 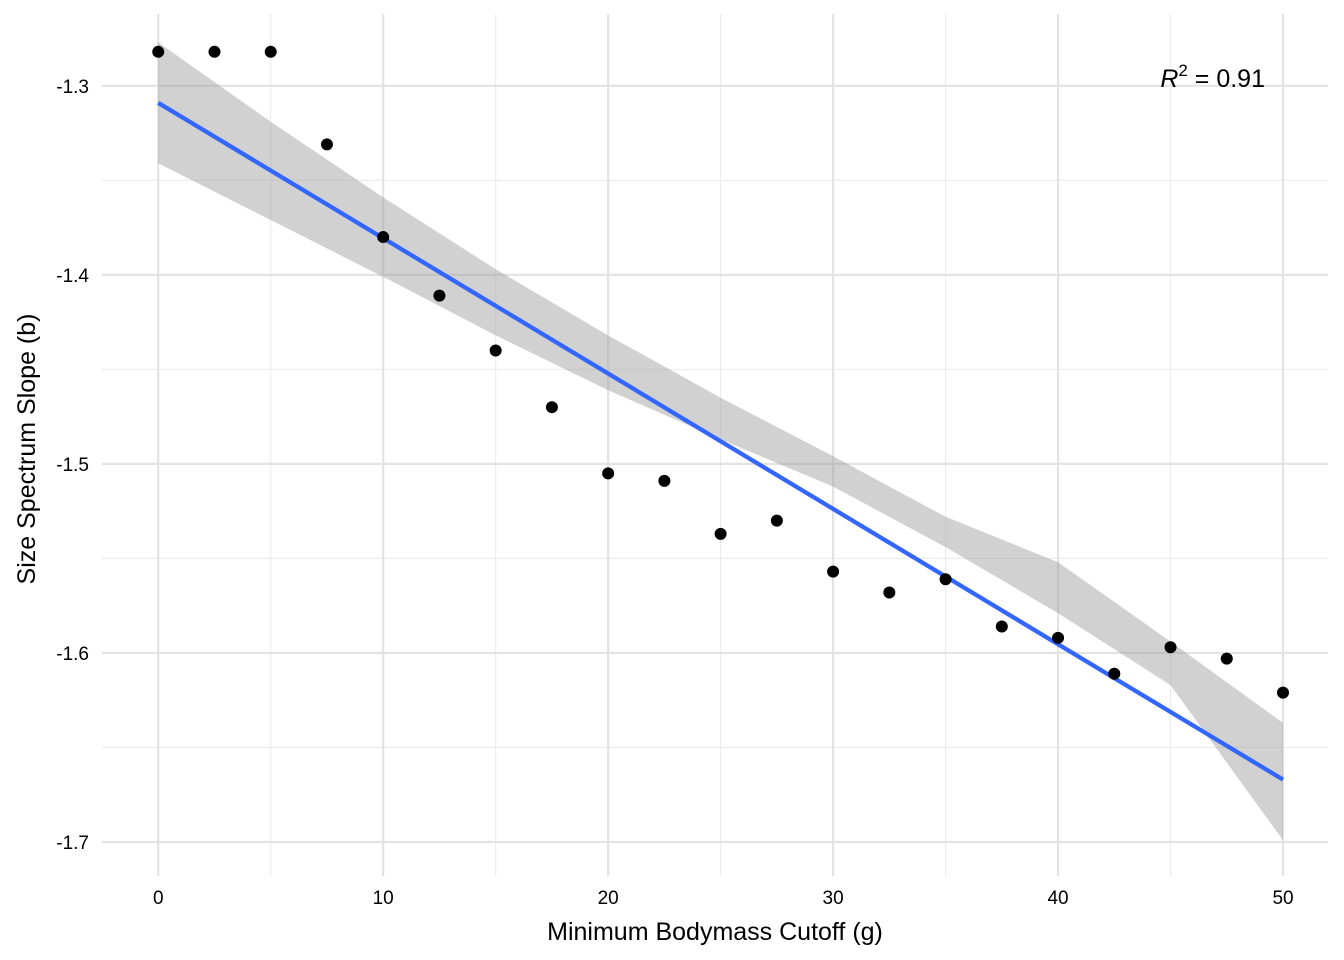 What do you see at coordinates (1282, 898) in the screenshot?
I see `x-tick-label: 50` at bounding box center [1282, 898].